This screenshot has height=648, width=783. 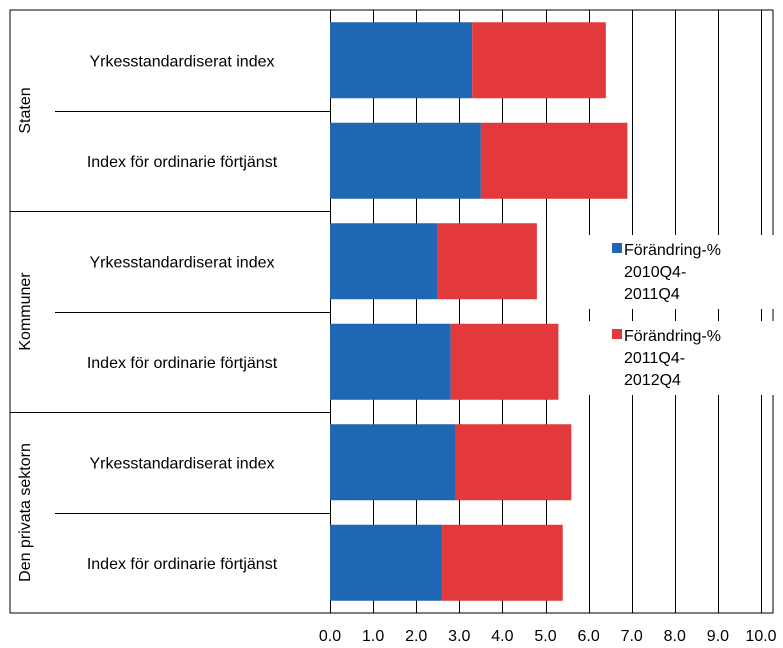 I want to click on x-tick-label: 0.0, so click(x=330, y=636).